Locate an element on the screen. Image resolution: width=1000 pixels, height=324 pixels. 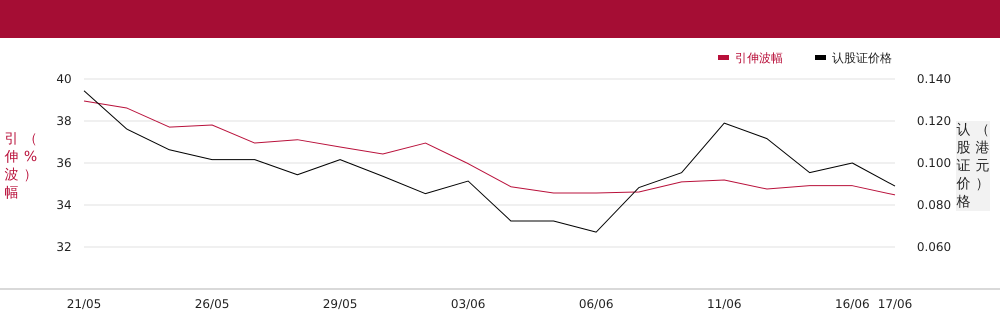
y-tick-label: 40 is located at coordinates (64, 79).